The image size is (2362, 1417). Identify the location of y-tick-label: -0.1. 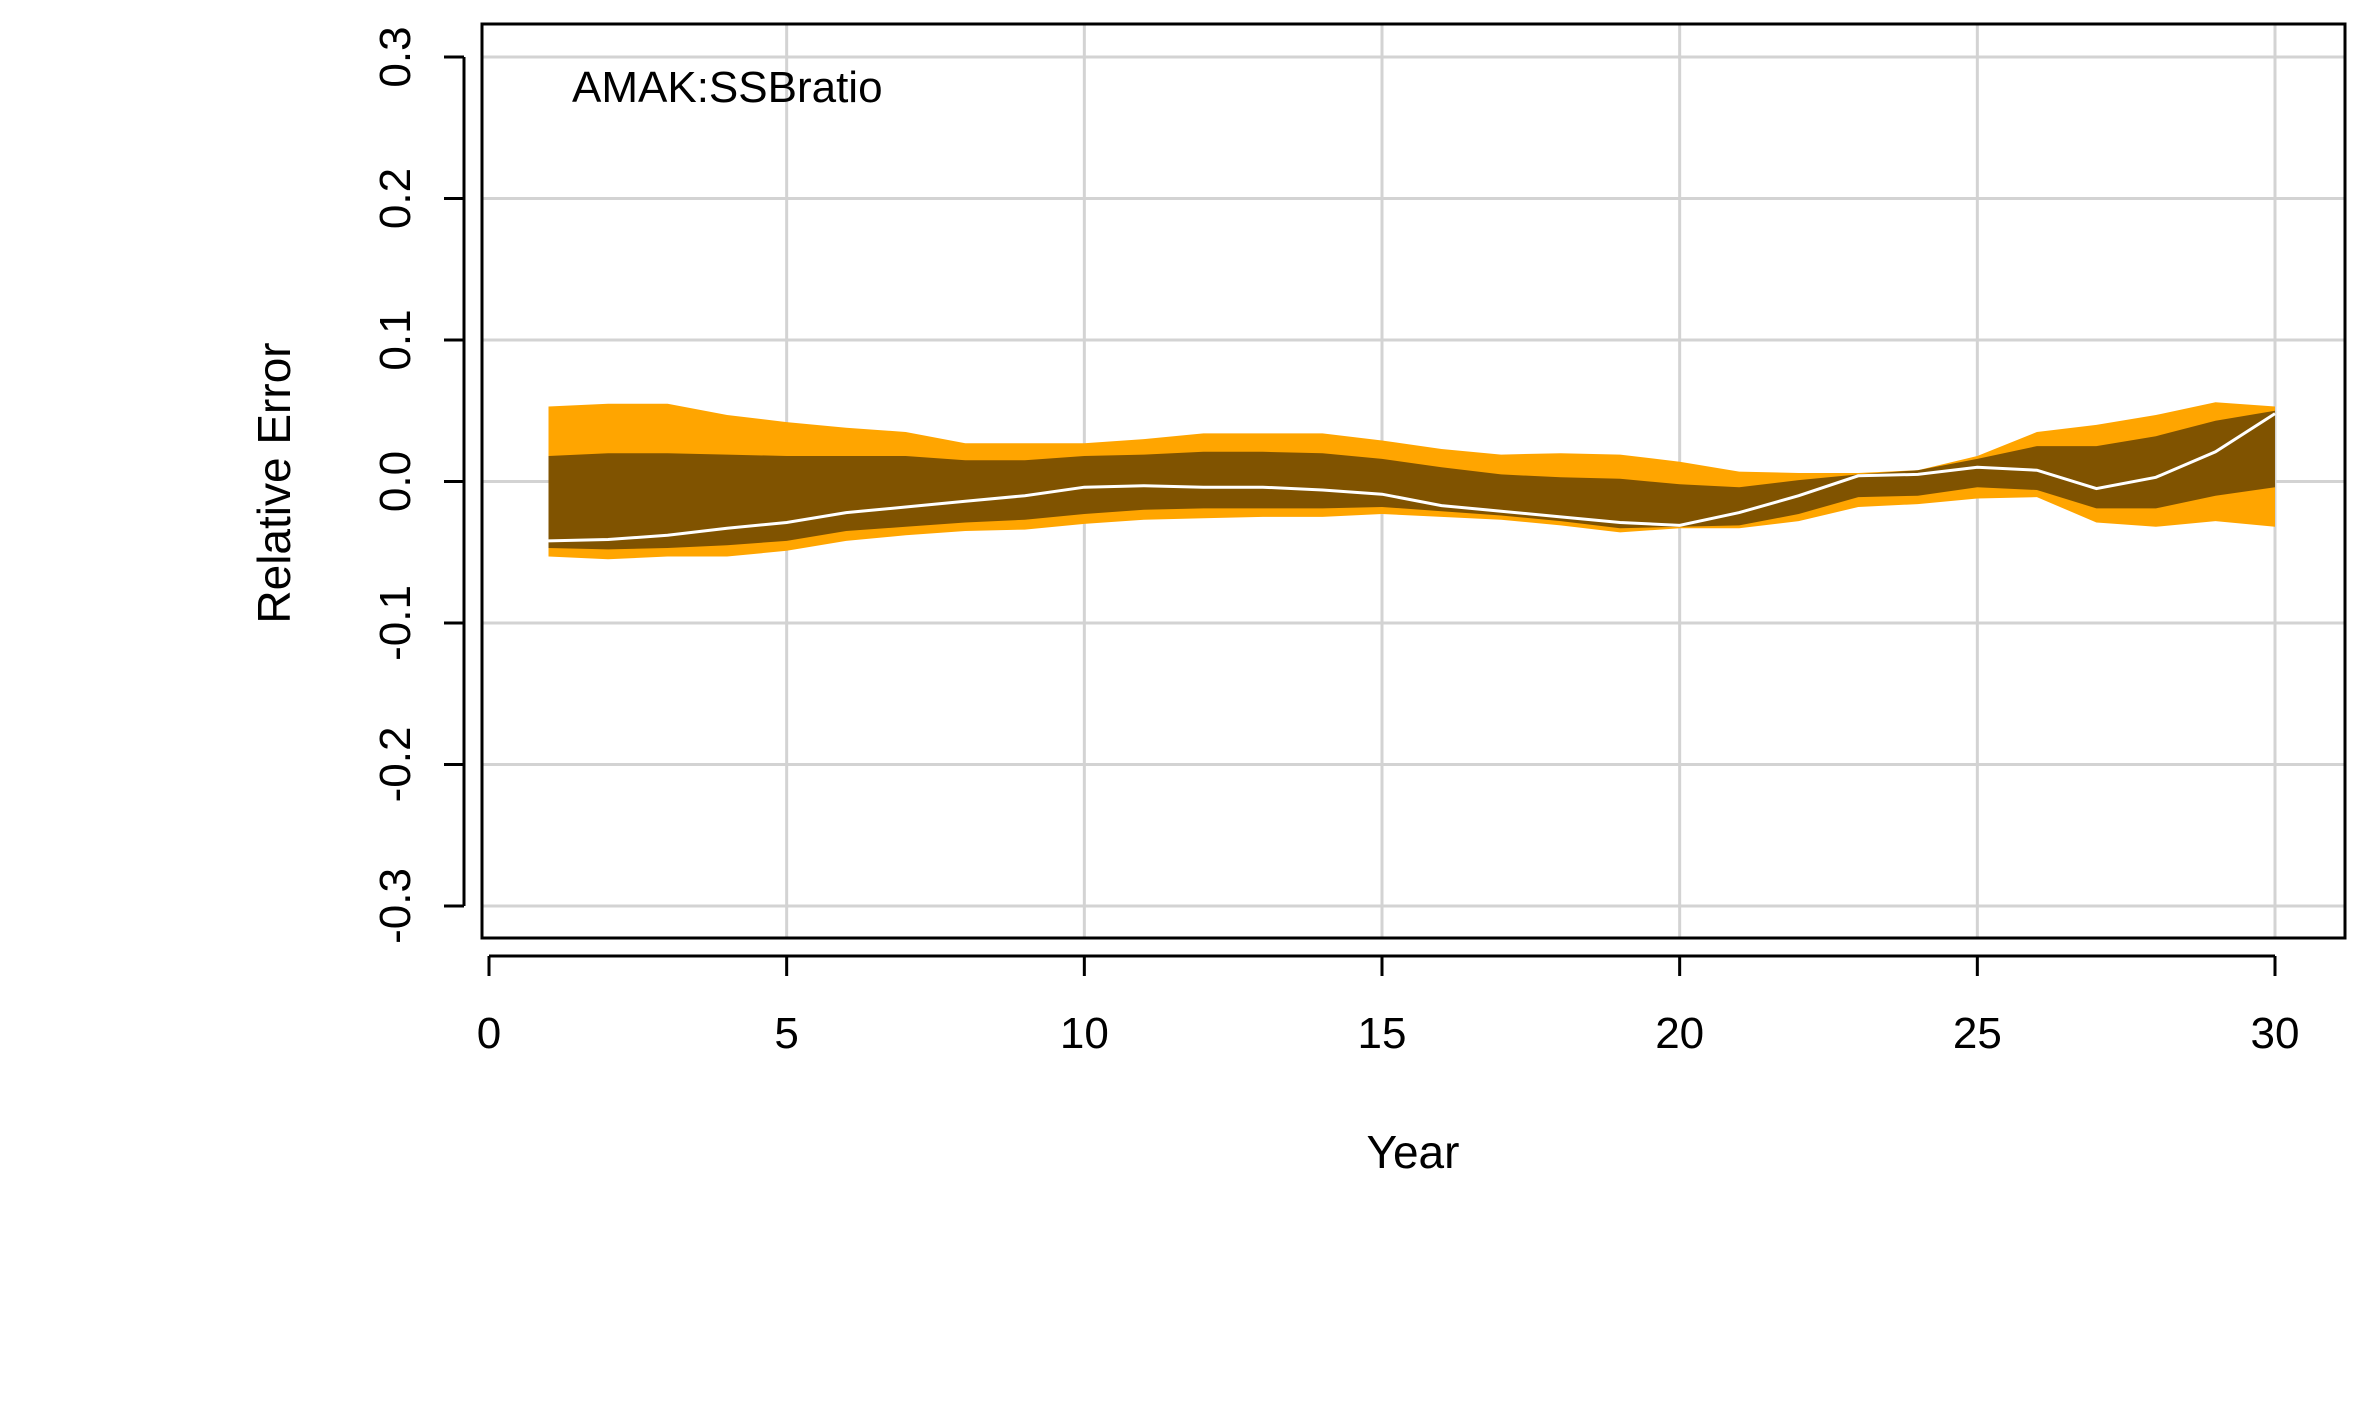
(395, 623).